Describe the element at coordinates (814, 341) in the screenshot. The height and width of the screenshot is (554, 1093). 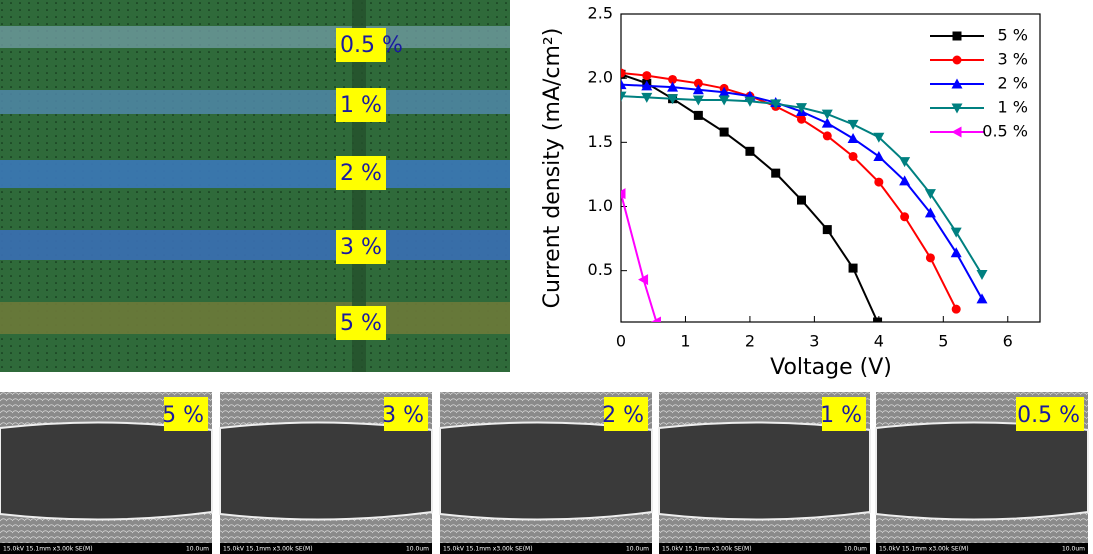
I see `x-tick-label: 3` at that location.